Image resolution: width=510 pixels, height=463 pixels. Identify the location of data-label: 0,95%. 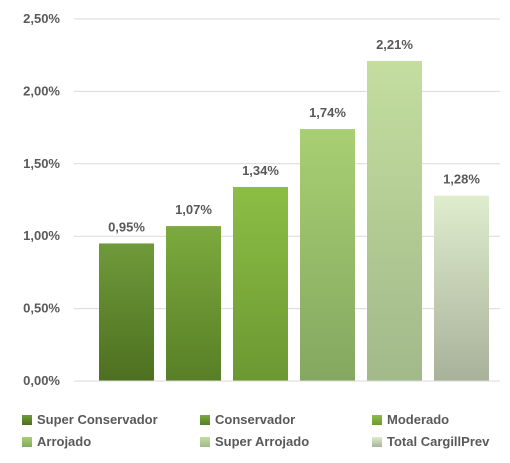
(126, 226).